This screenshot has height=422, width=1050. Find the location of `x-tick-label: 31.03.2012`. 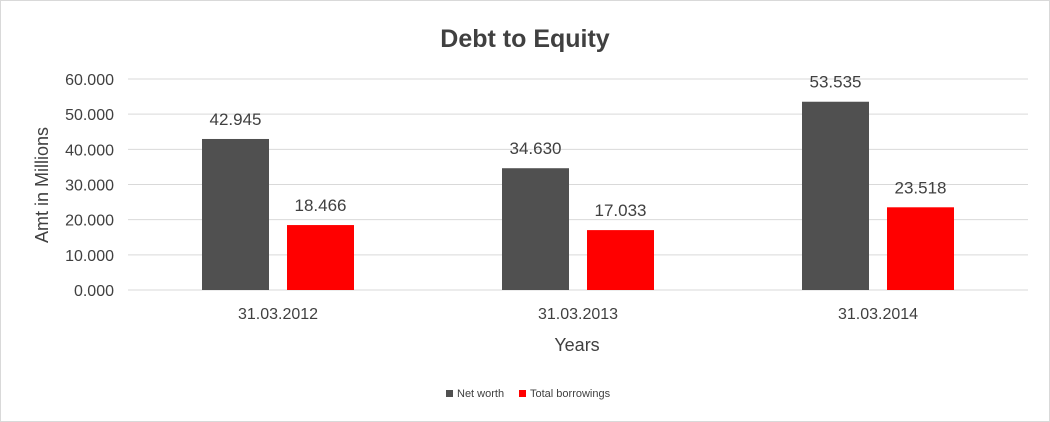

x-tick-label: 31.03.2012 is located at coordinates (278, 314).